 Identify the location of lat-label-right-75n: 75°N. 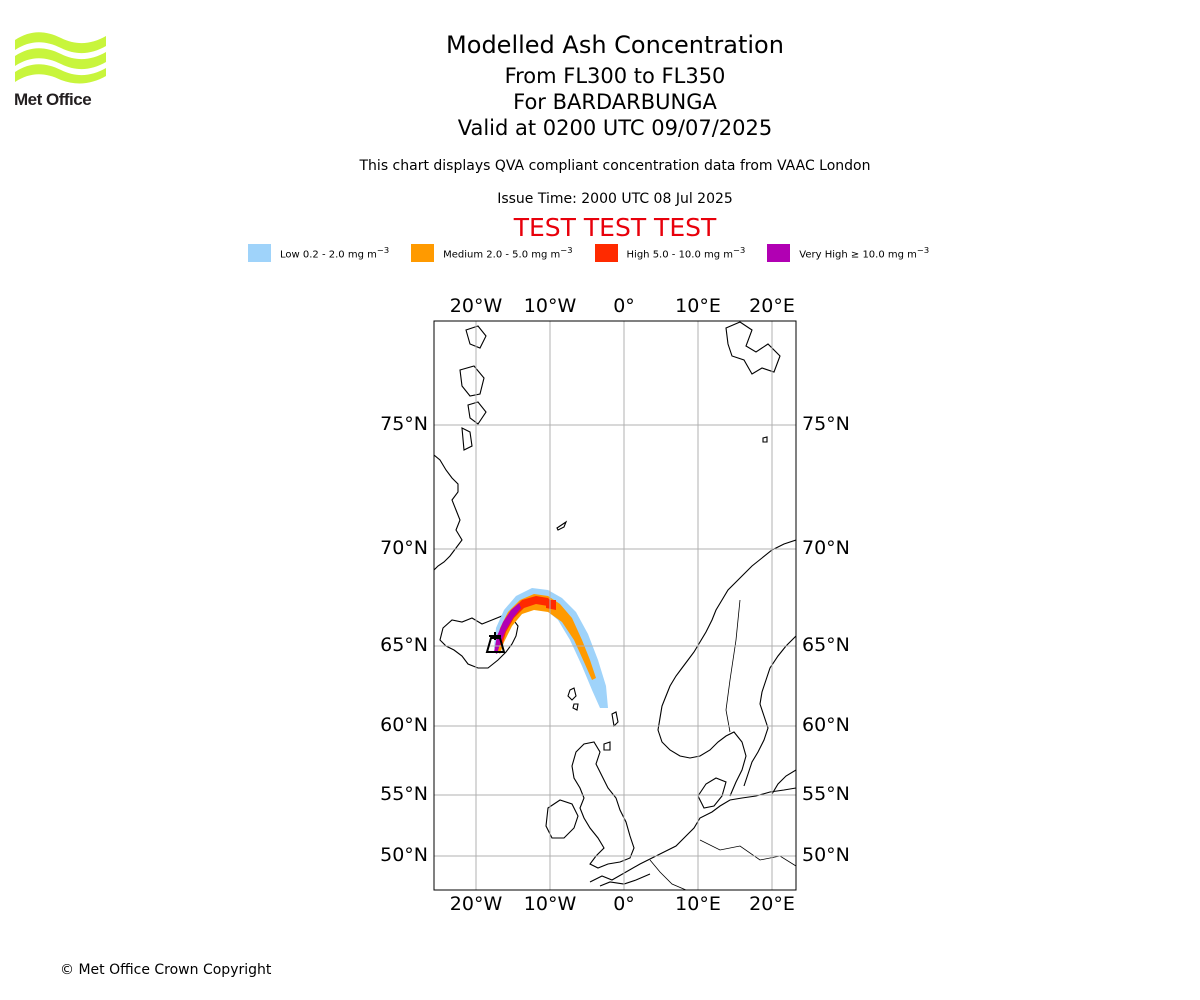
(826, 424).